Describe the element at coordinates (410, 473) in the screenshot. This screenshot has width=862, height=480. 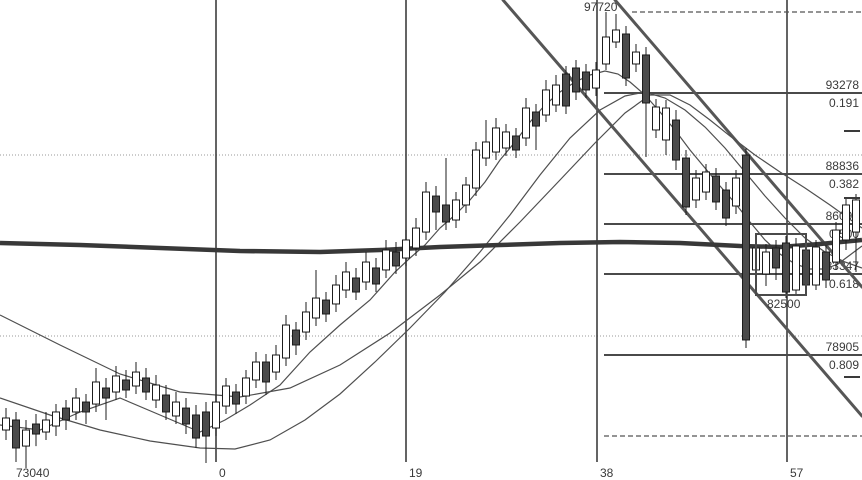
I see `x-axis-labels: 73040 0 19 38 57` at that location.